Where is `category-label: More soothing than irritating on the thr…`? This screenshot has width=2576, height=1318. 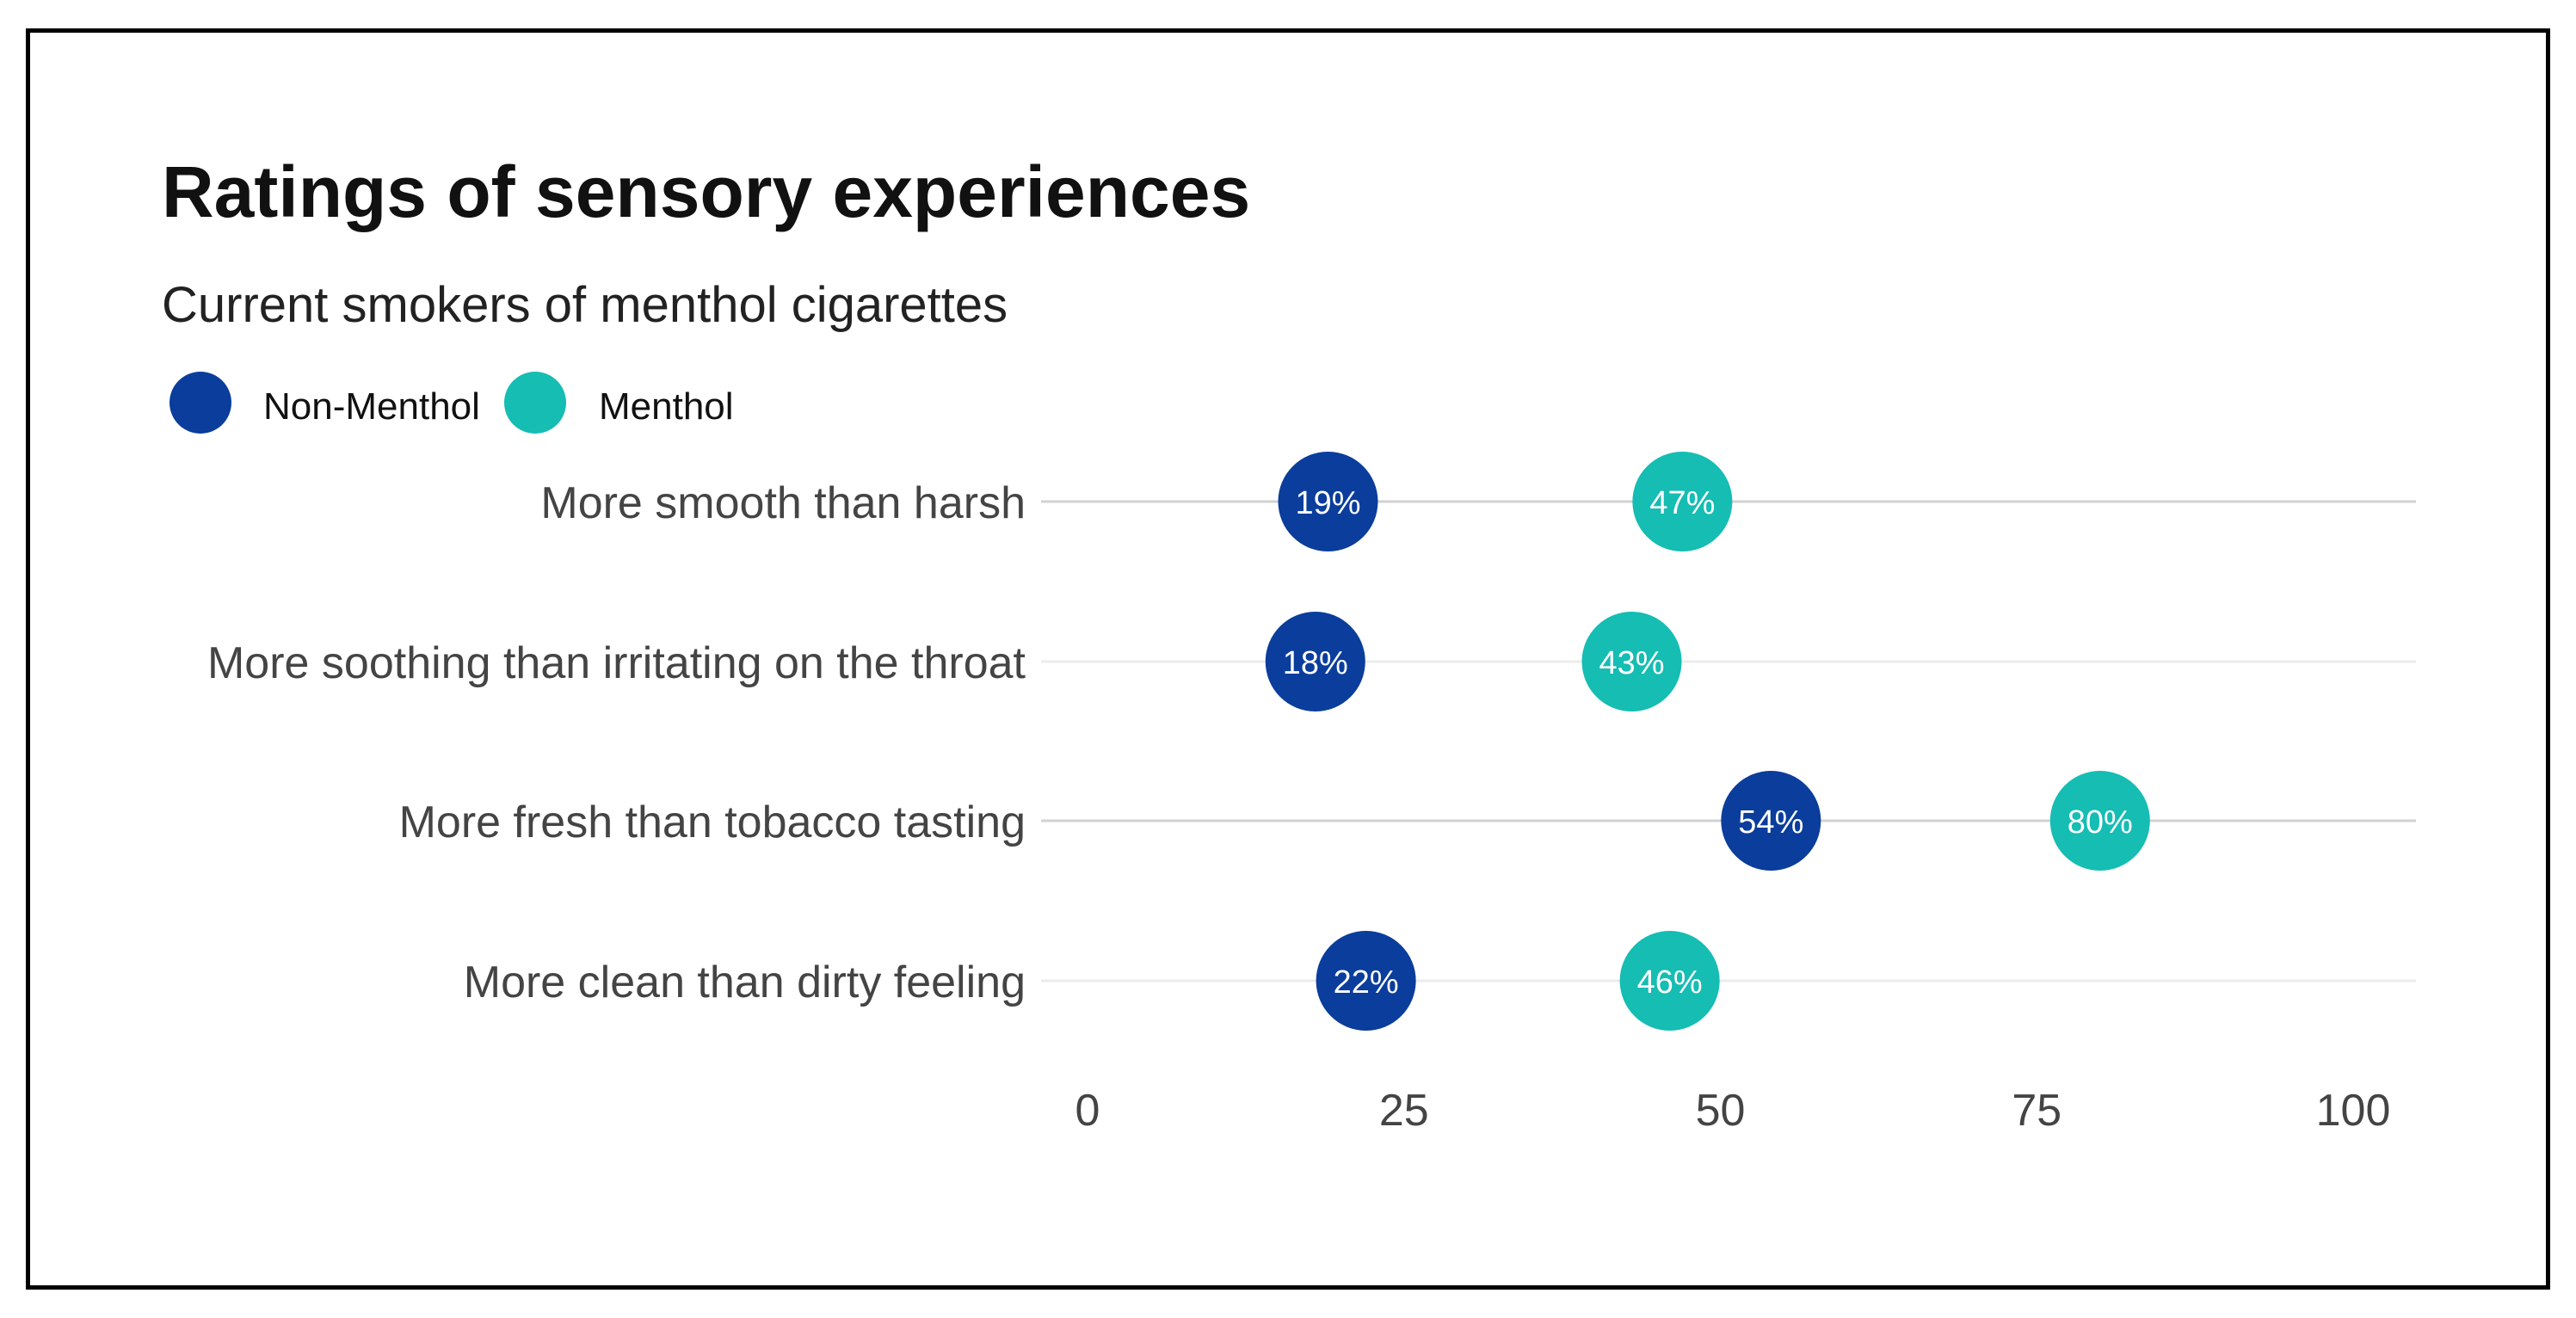
category-label: More soothing than irritating on the thr… is located at coordinates (616, 663).